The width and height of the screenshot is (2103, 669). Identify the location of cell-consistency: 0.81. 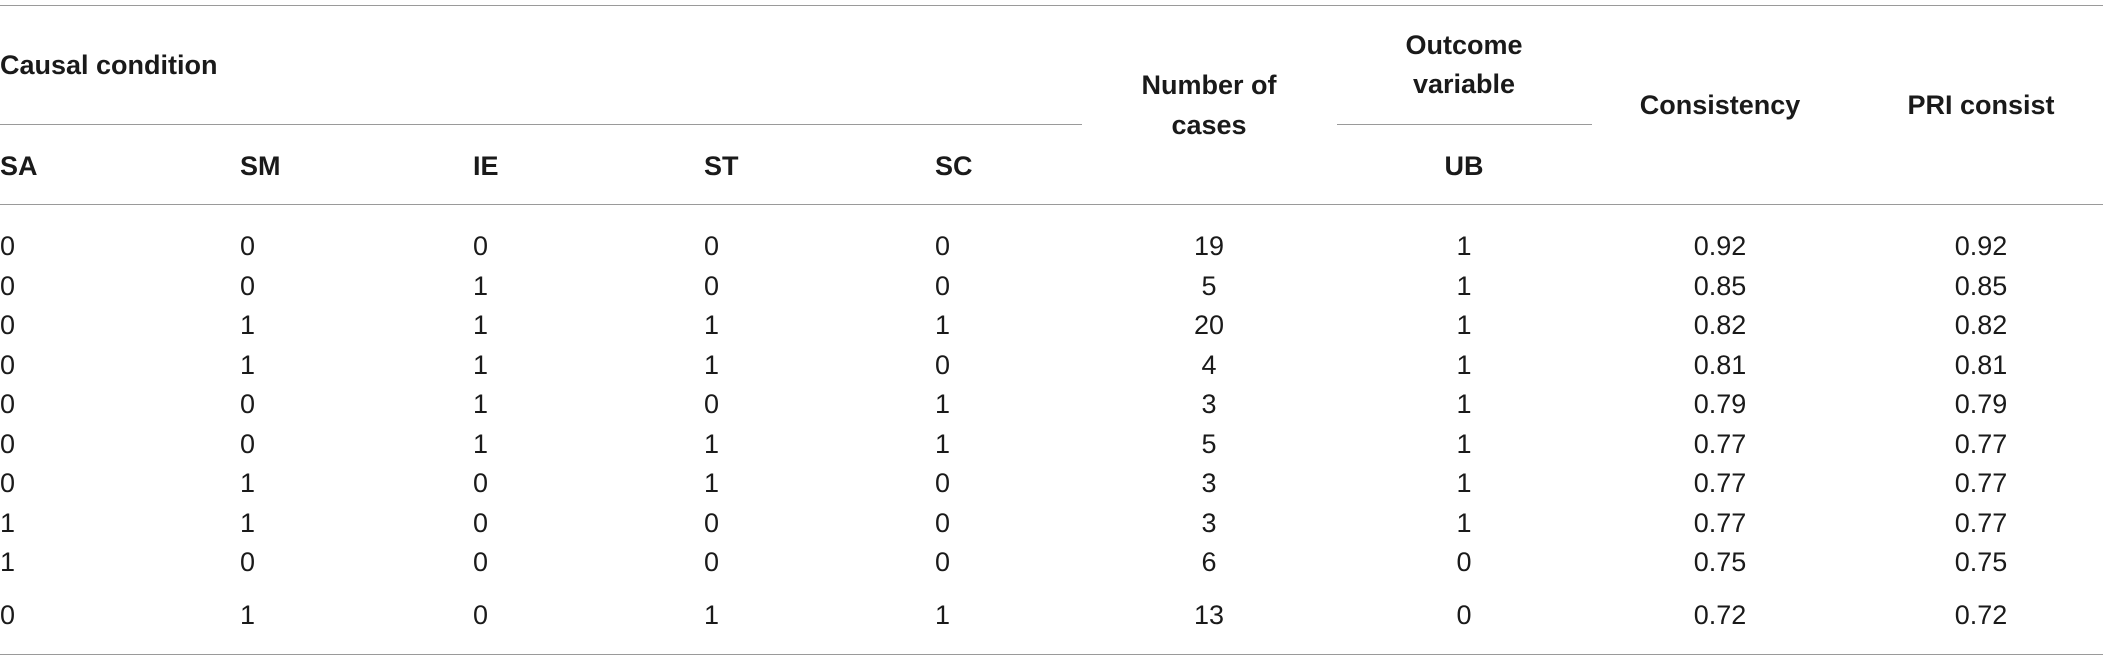
(1720, 365).